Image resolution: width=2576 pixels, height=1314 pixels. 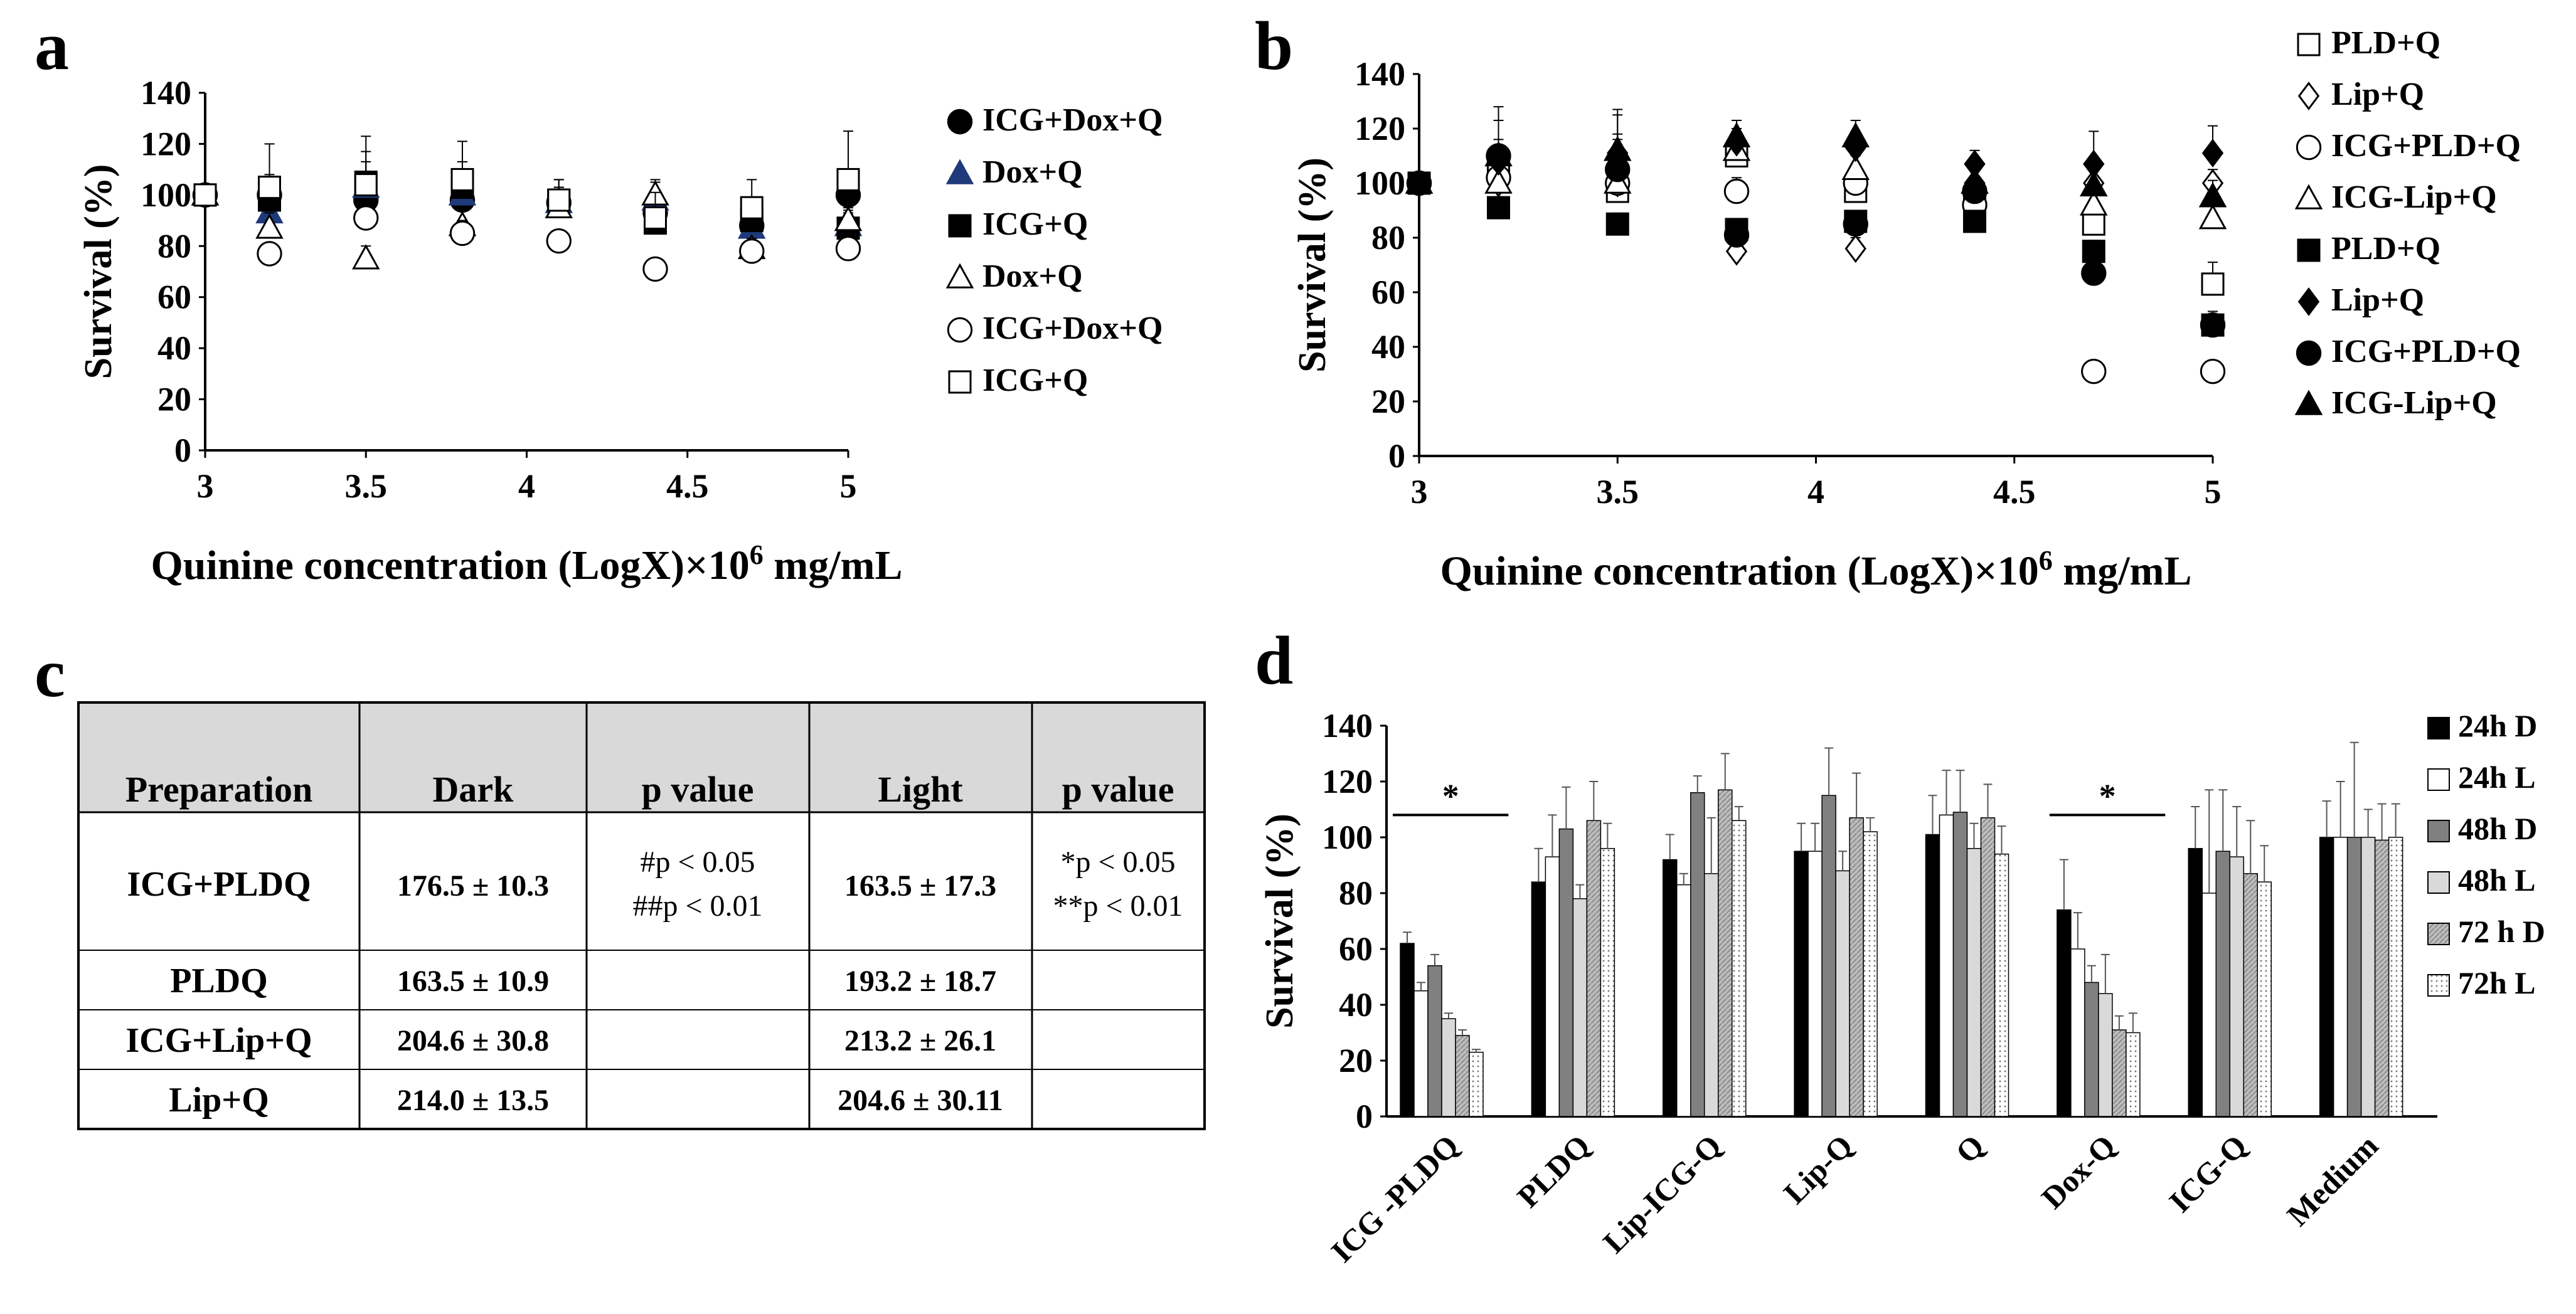 I want to click on y-tick-label: 0, so click(x=1364, y=1117).